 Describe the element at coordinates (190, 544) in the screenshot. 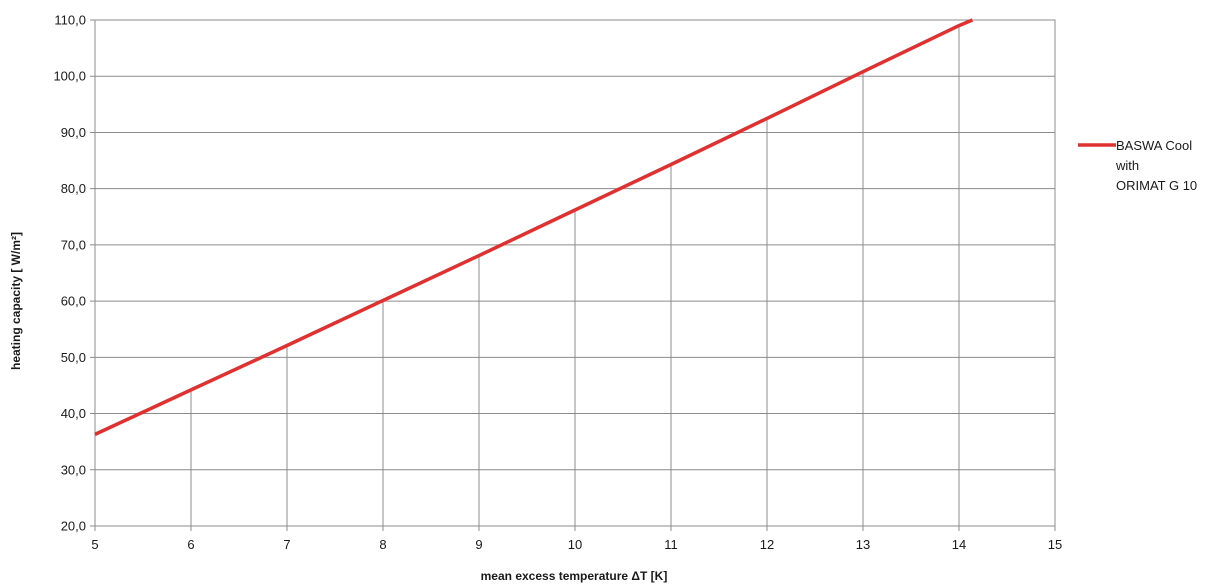

I see `x-tick-label: 6` at that location.